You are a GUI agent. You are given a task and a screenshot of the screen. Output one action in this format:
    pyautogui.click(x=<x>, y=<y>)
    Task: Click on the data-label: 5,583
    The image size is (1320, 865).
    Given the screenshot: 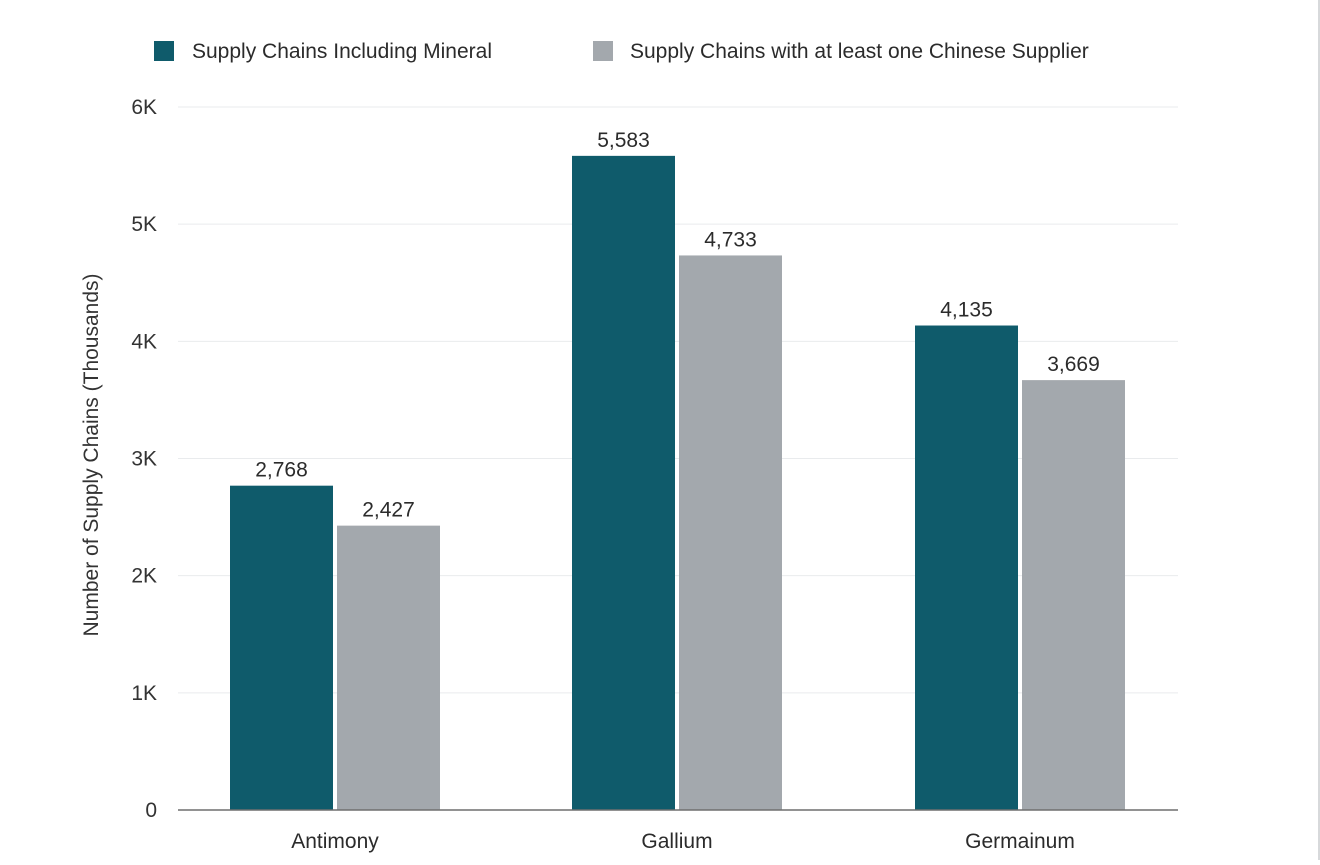 What is the action you would take?
    pyautogui.click(x=623, y=140)
    